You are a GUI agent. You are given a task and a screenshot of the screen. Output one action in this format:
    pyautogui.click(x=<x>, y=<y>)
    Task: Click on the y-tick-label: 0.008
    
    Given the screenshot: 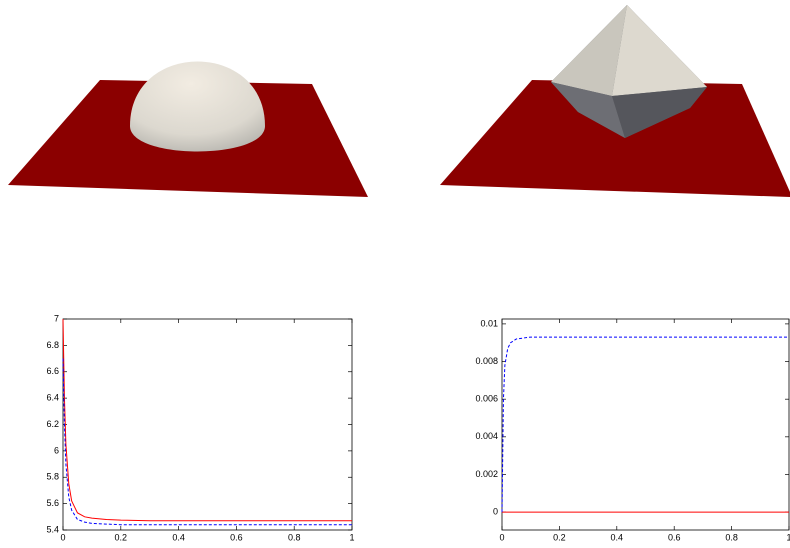 What is the action you would take?
    pyautogui.click(x=486, y=361)
    